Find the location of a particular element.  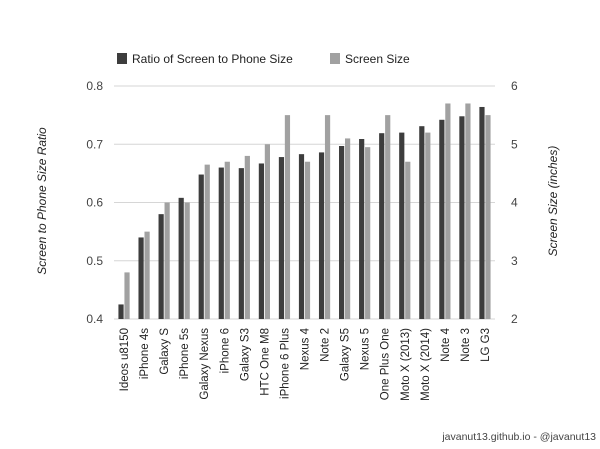

legend-swatch-screen-size is located at coordinates (335, 58).